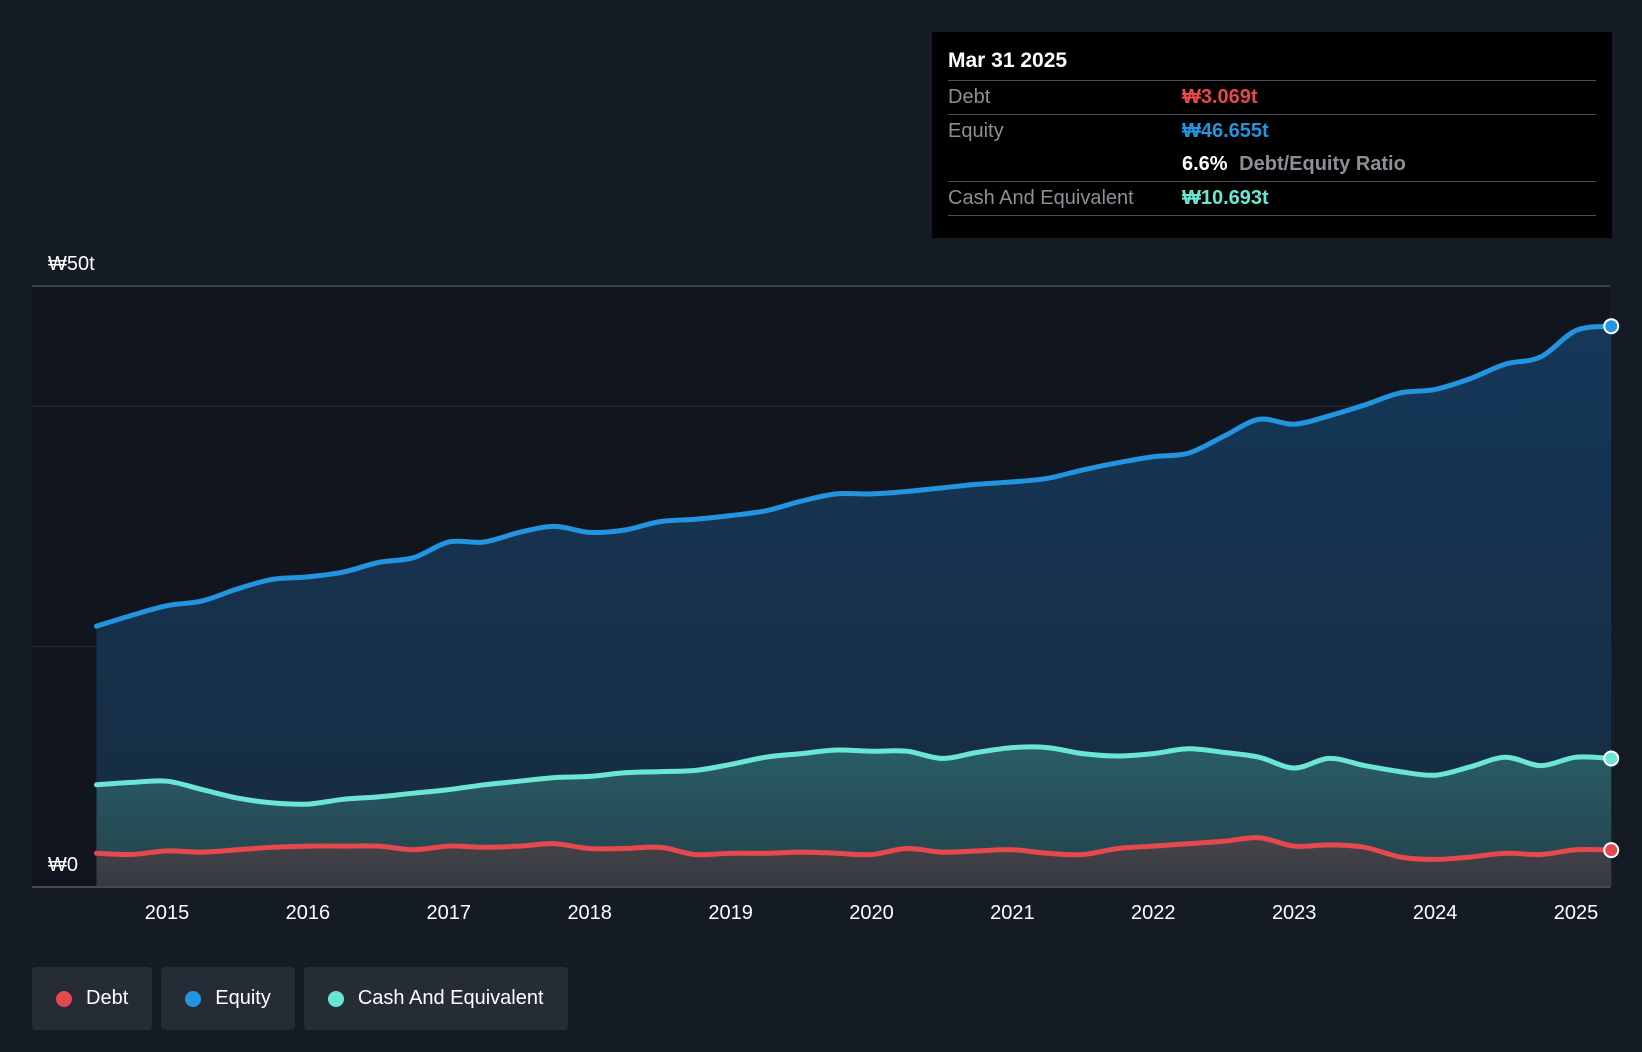  I want to click on x-tick-label: 2020, so click(871, 913).